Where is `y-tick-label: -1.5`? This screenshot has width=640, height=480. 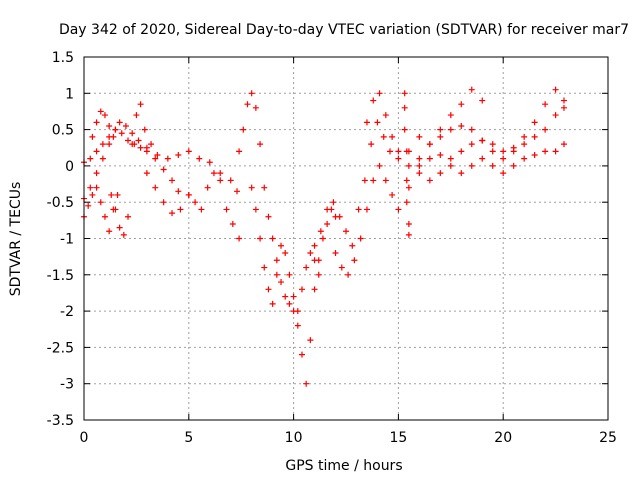 y-tick-label: -1.5 is located at coordinates (60, 276).